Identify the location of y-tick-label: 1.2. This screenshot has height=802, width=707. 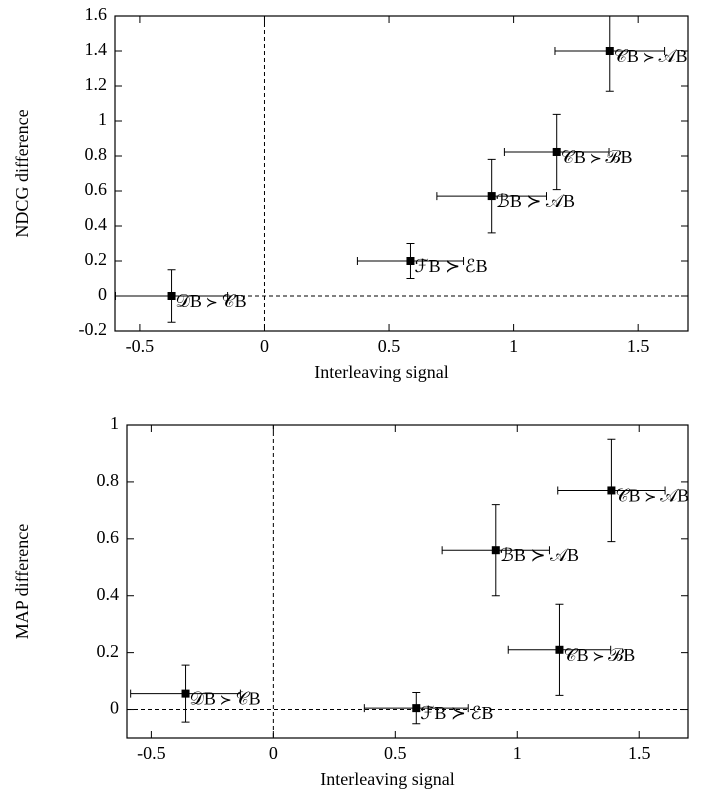
(96, 84).